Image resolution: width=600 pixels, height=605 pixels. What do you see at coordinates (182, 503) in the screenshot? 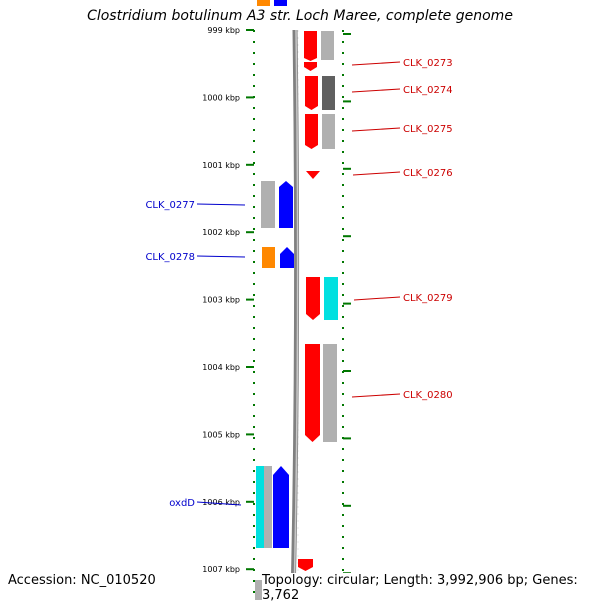
I see `gene-label-oxdD: oxdD` at bounding box center [182, 503].